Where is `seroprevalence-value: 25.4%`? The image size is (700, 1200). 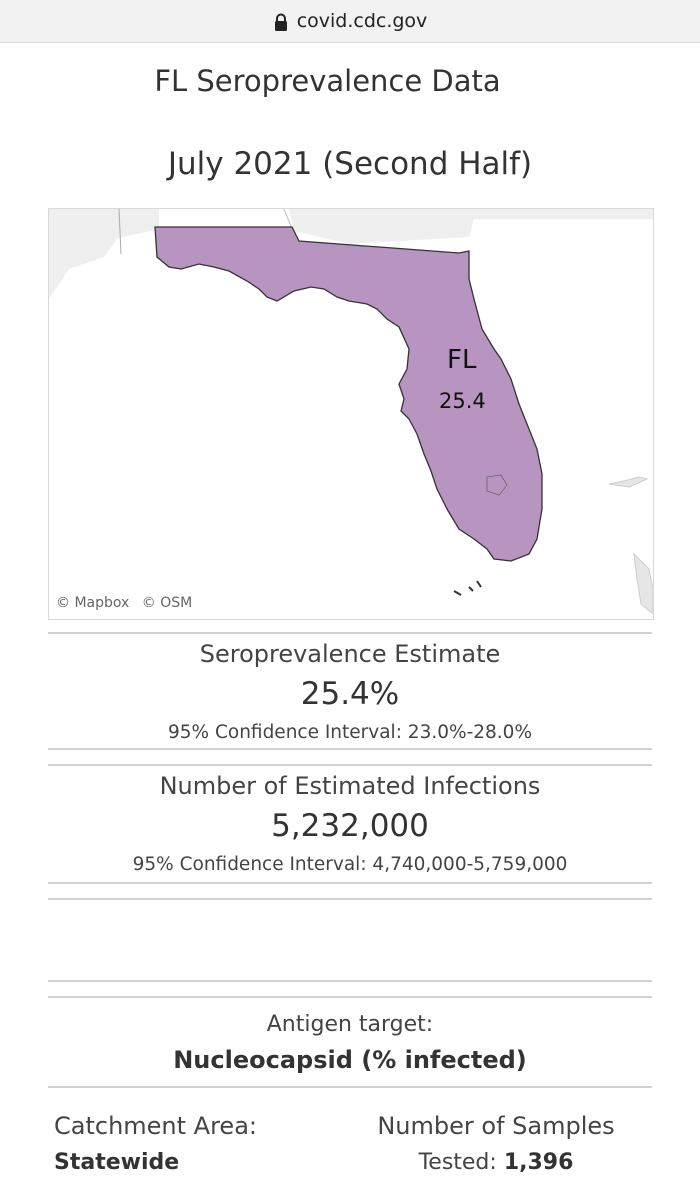 seroprevalence-value: 25.4% is located at coordinates (350, 694).